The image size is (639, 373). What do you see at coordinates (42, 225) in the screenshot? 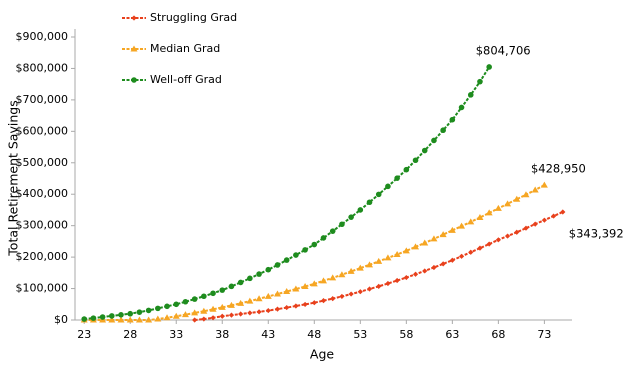
I see `y-tick-label: $300,000` at bounding box center [42, 225].